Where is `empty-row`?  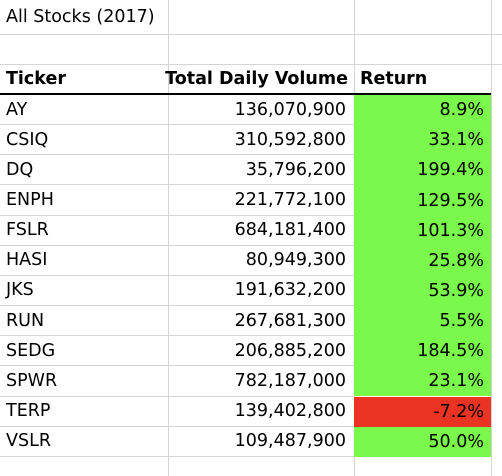
empty-row is located at coordinates (251, 49).